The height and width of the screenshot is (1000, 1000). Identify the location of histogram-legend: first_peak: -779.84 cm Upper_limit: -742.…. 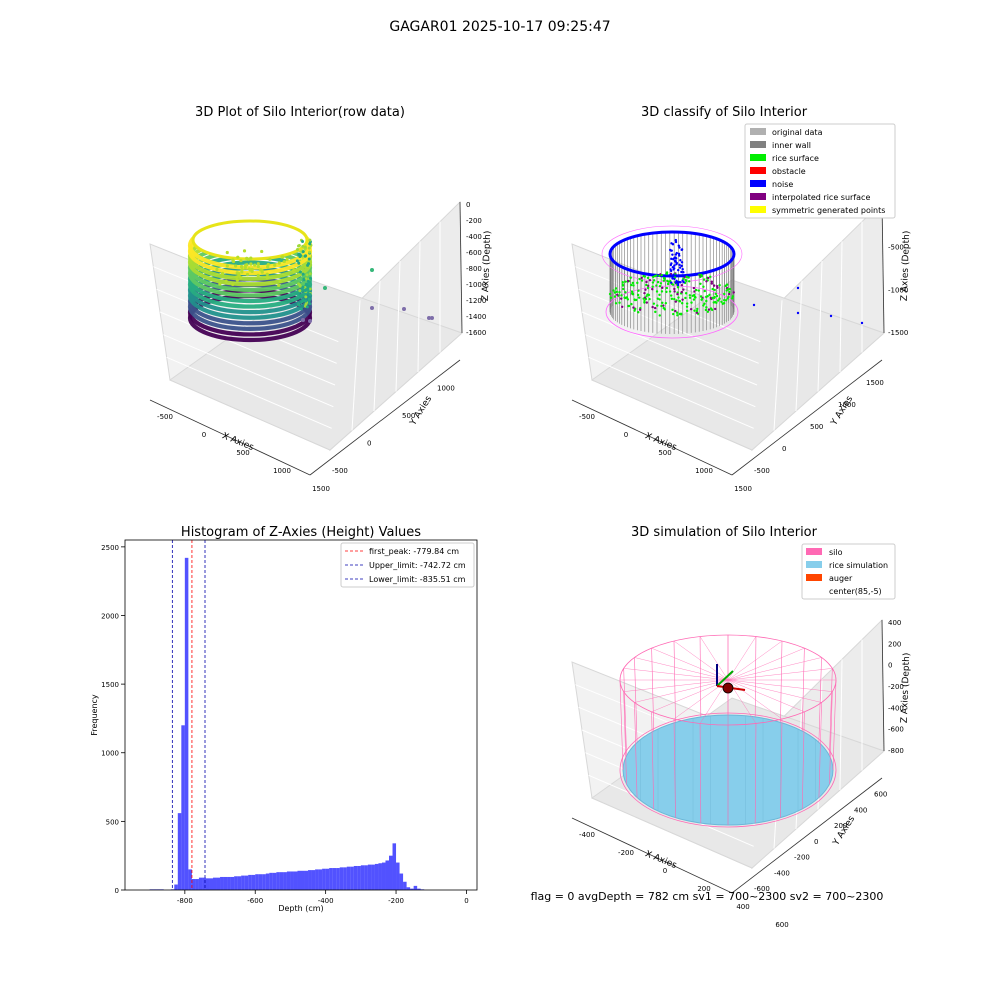
(407, 565).